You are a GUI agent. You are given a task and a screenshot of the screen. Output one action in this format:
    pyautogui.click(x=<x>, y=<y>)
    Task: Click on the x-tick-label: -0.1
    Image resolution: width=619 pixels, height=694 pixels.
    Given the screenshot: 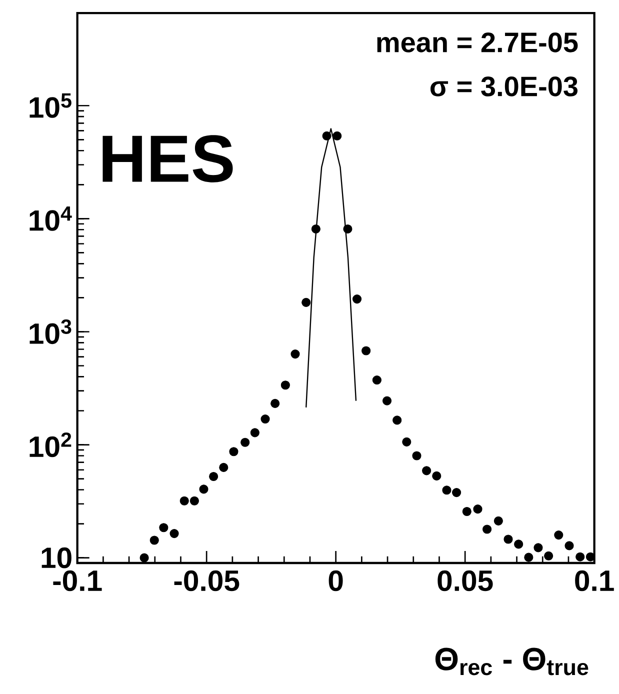 What is the action you would take?
    pyautogui.click(x=77, y=581)
    